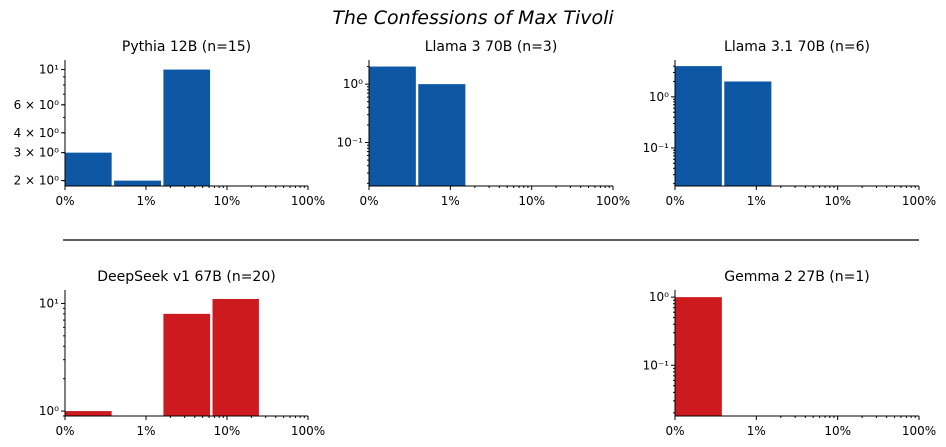 This screenshot has height=447, width=946. What do you see at coordinates (473, 18) in the screenshot?
I see `figure-title: The Confessions of Max Tivoli` at bounding box center [473, 18].